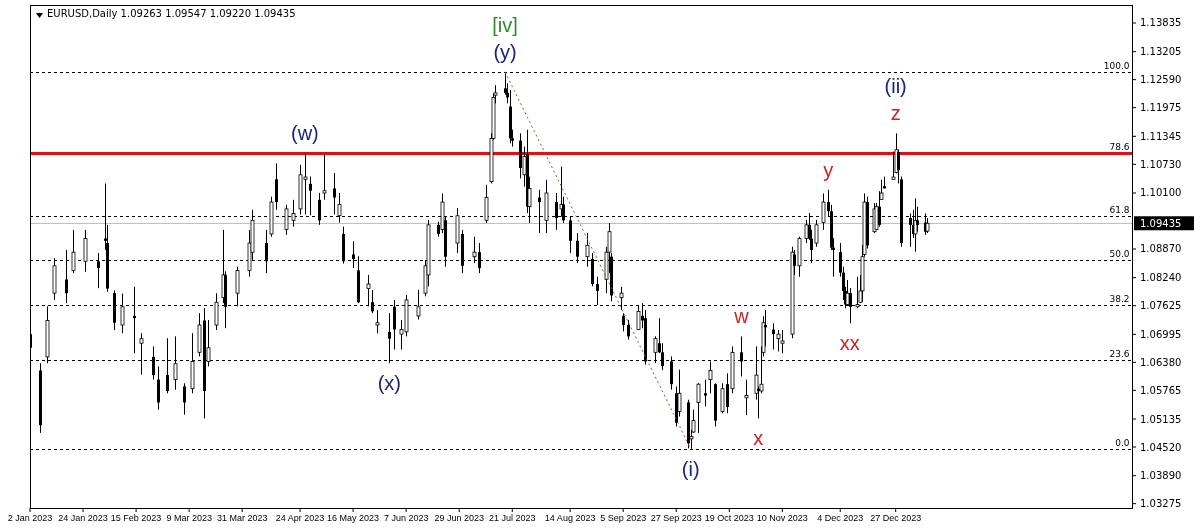  I want to click on y-tick-label: 1.13205, so click(1161, 52).